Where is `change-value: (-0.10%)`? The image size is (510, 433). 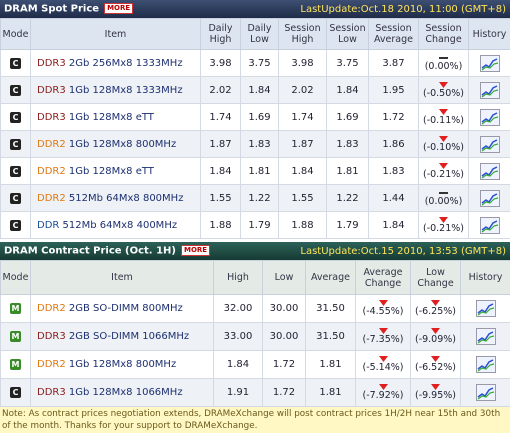 change-value: (-0.10%) is located at coordinates (443, 147).